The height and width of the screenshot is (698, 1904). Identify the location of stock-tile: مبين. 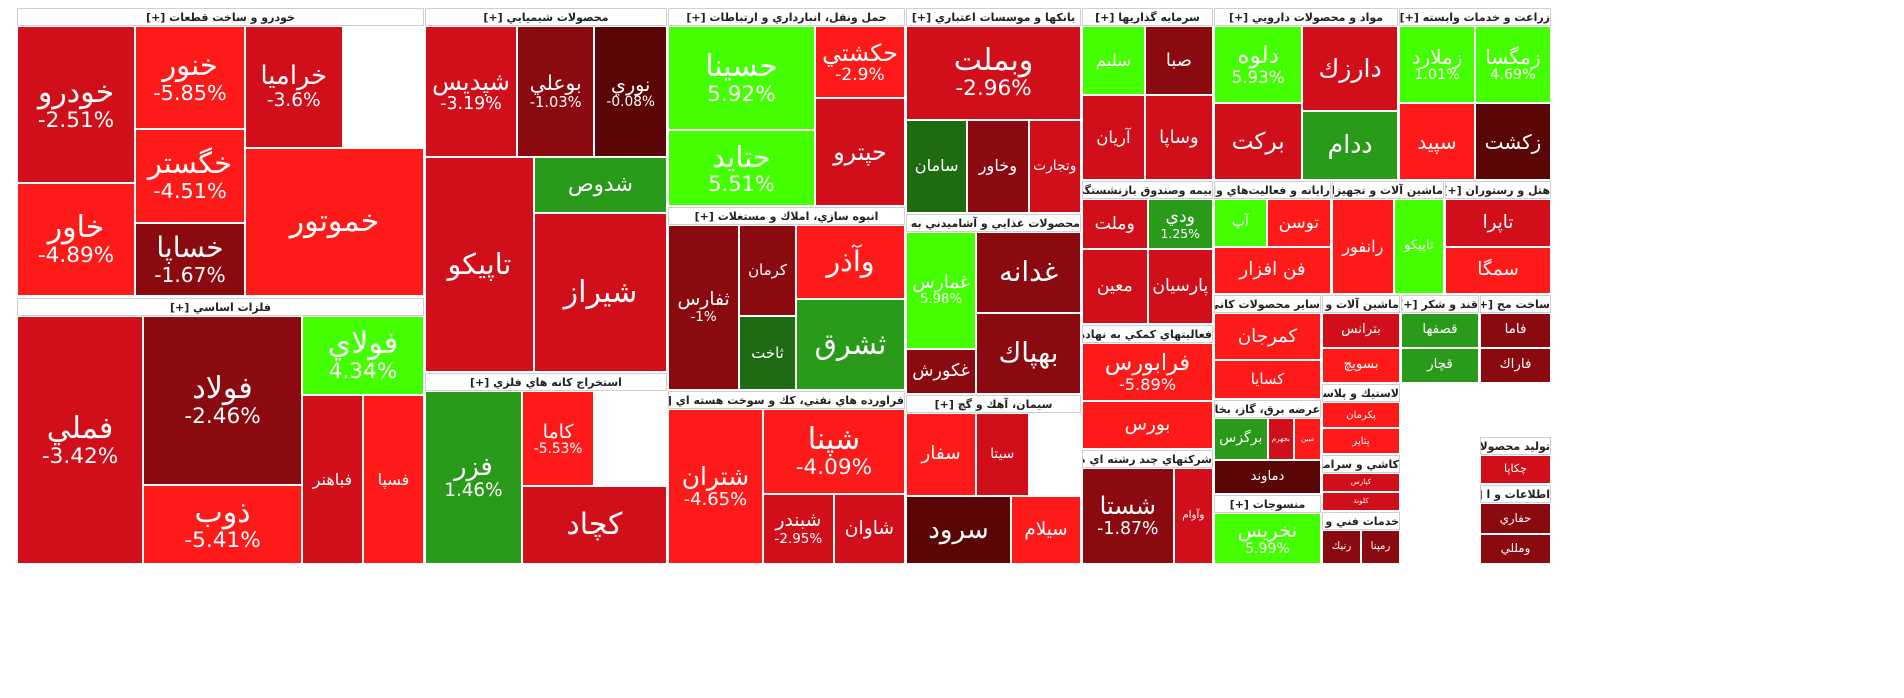
(1307, 439).